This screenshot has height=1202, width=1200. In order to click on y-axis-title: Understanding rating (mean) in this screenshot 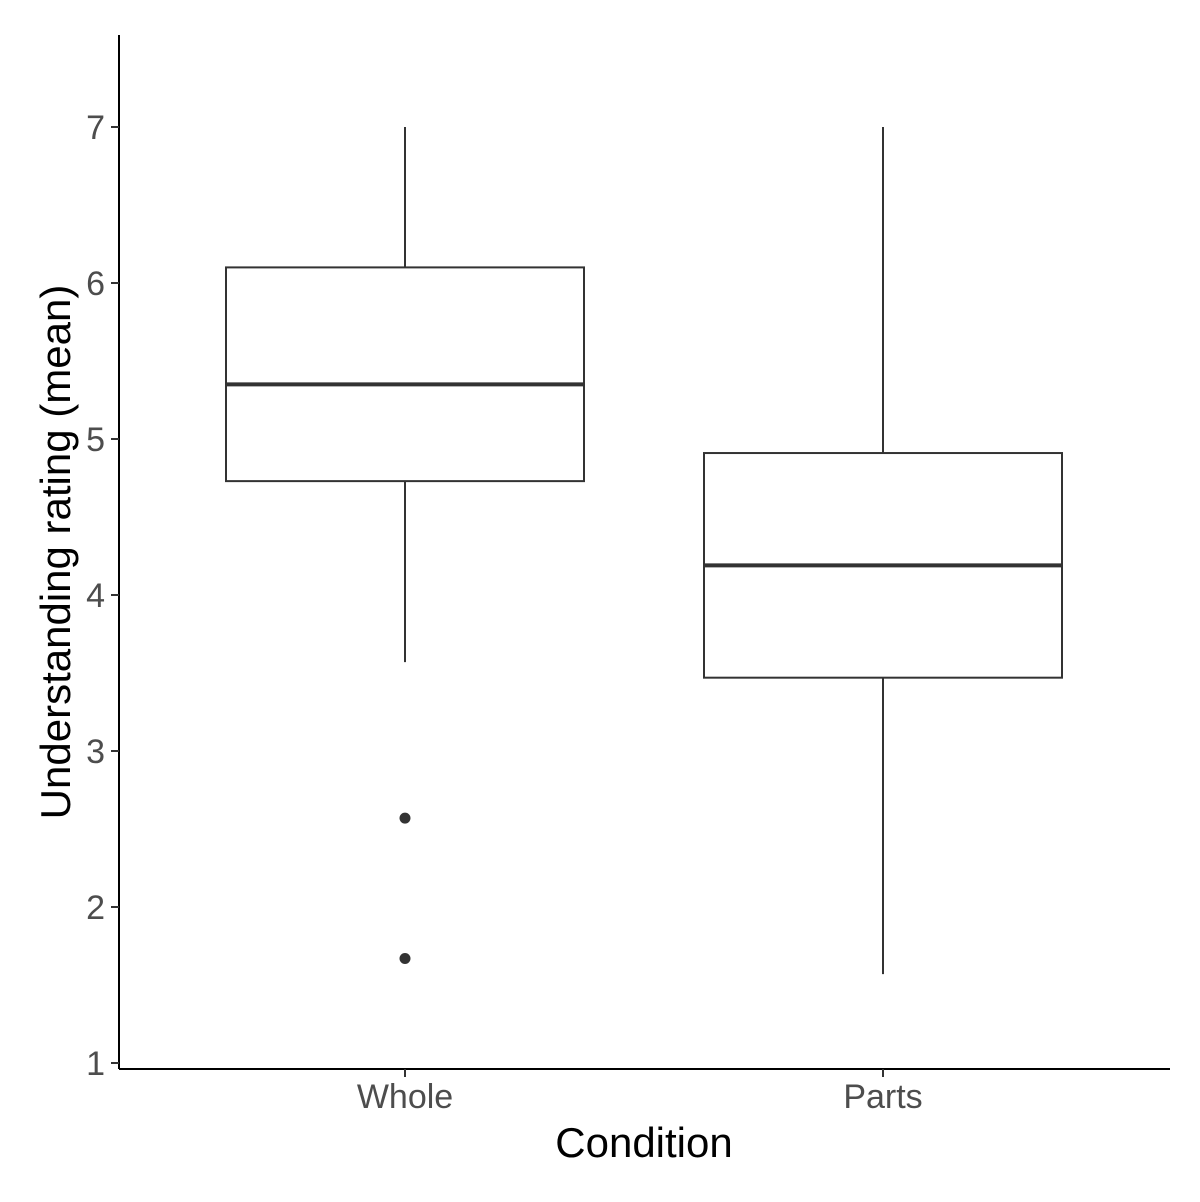, I will do `click(55, 552)`.